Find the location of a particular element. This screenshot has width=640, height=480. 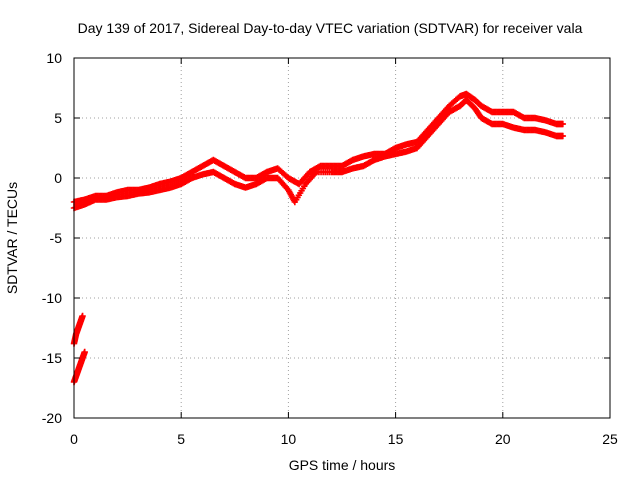

x-tick-label: 25 is located at coordinates (610, 439).